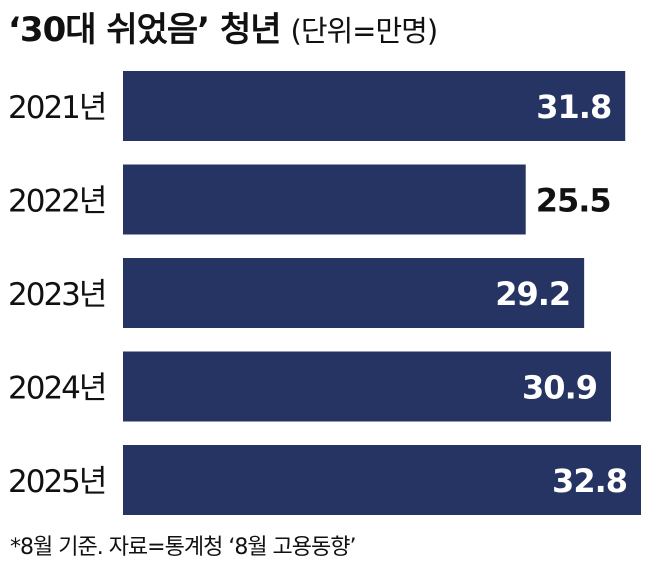 This screenshot has height=586, width=650. I want to click on source-note: *8월 기준. 자료=통계청 ‘8월 고용동향’, so click(183, 547).